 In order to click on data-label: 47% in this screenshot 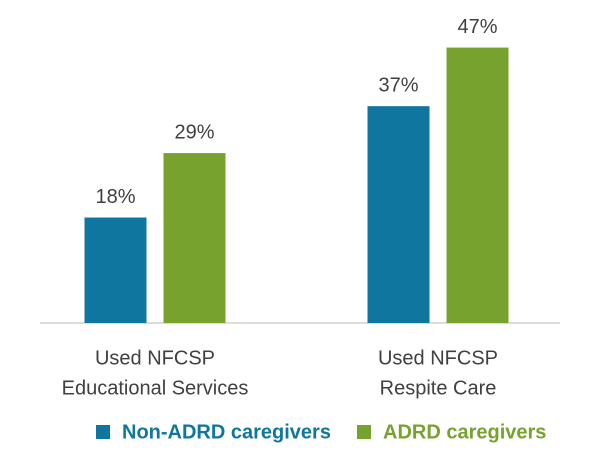, I will do `click(477, 27)`.